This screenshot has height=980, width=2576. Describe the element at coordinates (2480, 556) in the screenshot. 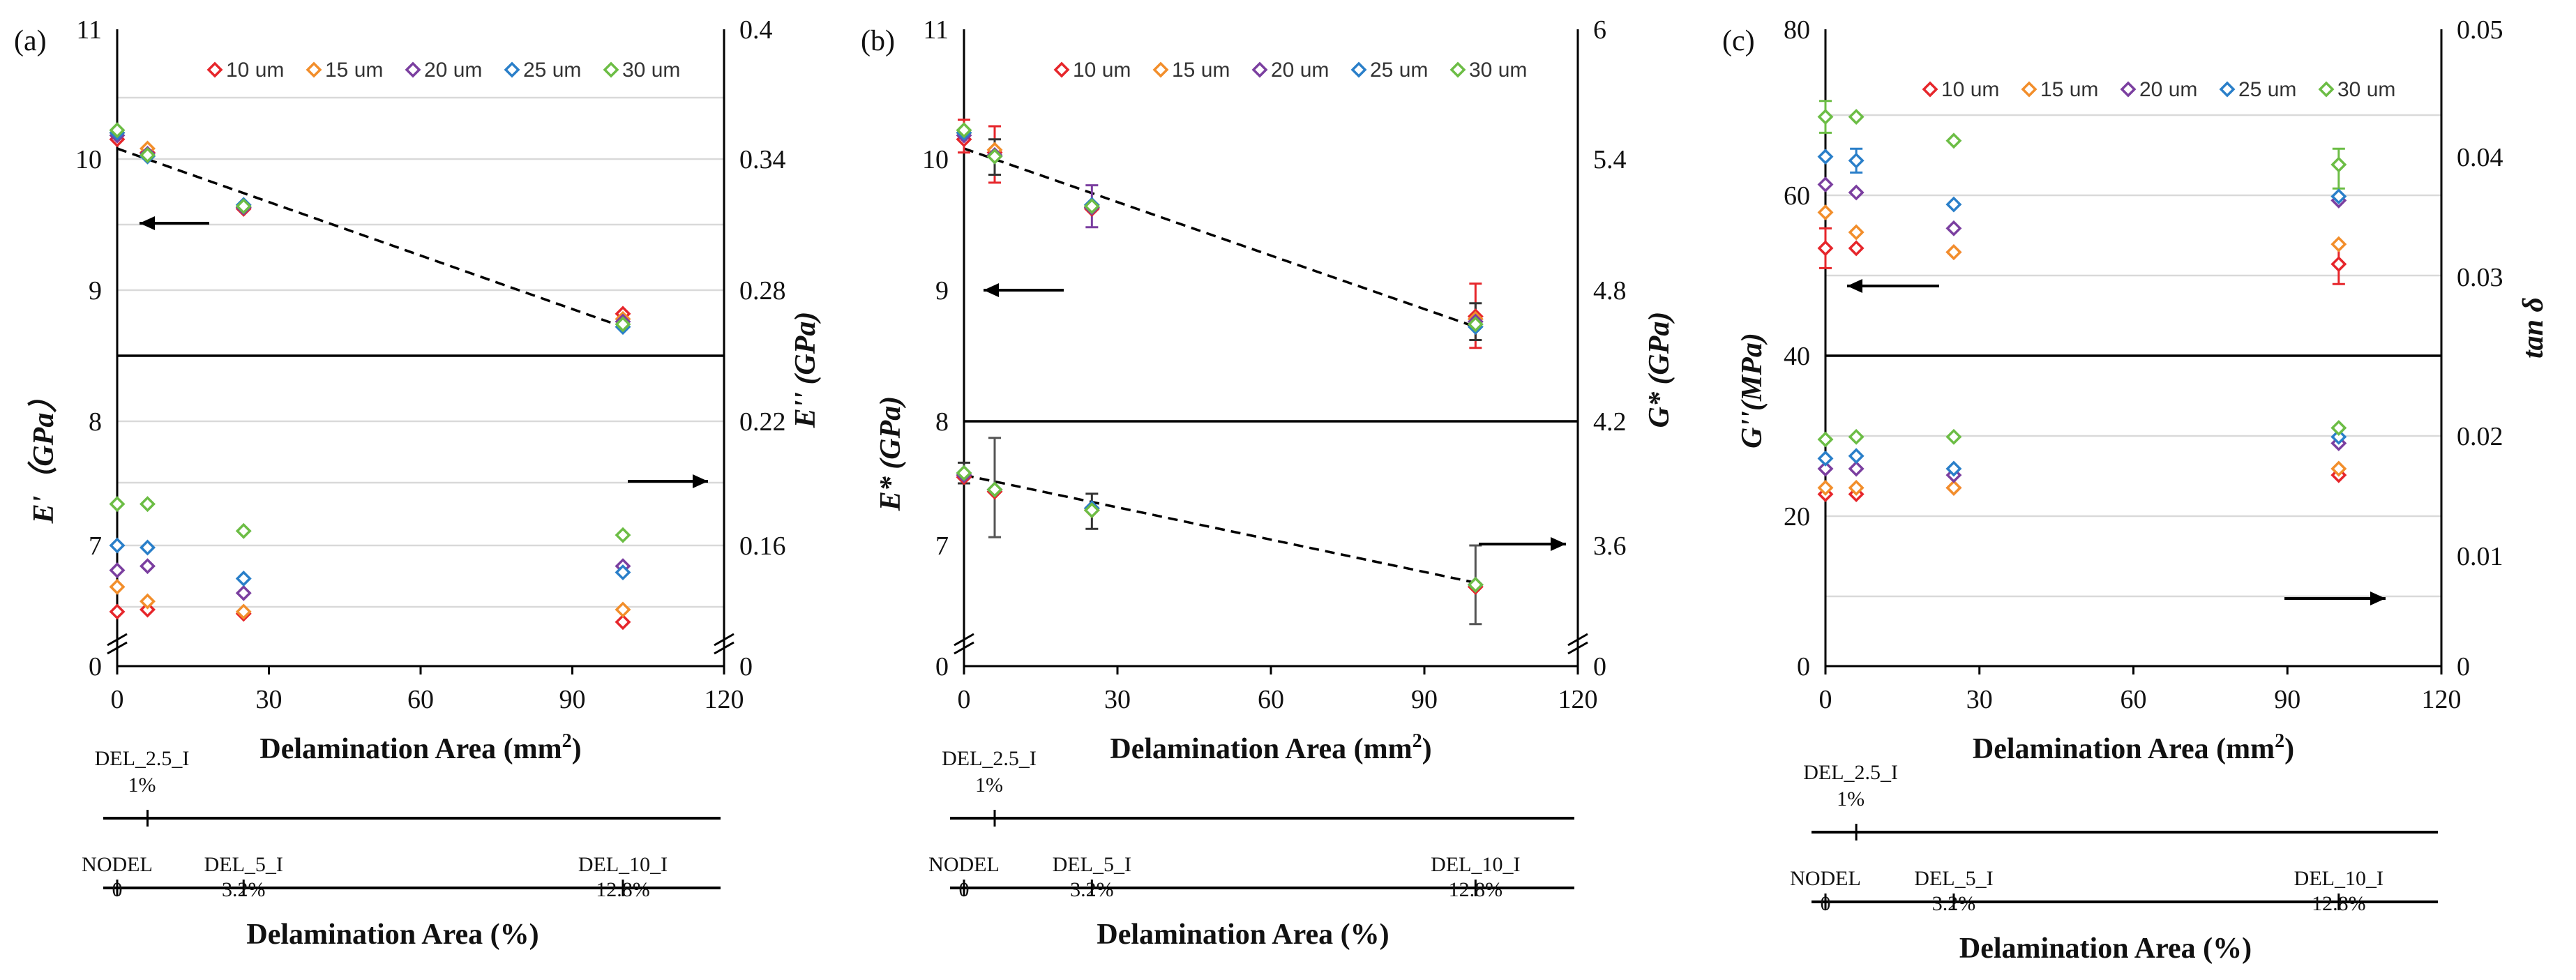

I see `y-right-tick-label: 0.01` at that location.